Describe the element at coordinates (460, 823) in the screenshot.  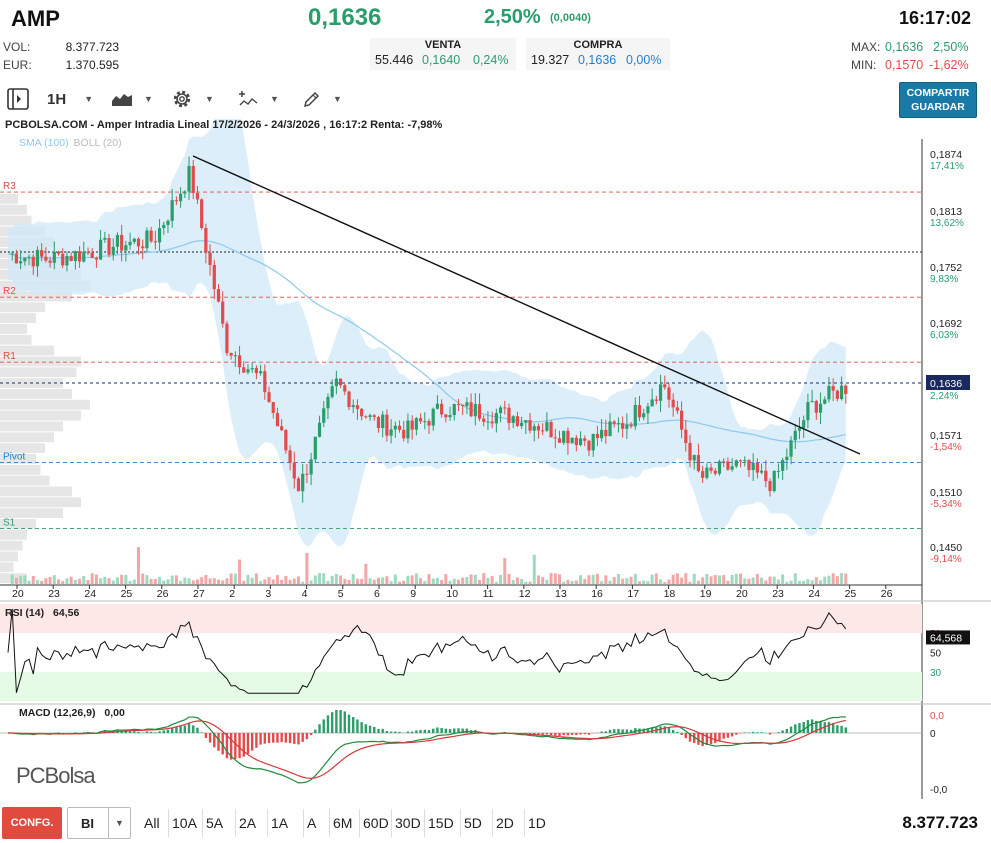
I see `range-separator` at that location.